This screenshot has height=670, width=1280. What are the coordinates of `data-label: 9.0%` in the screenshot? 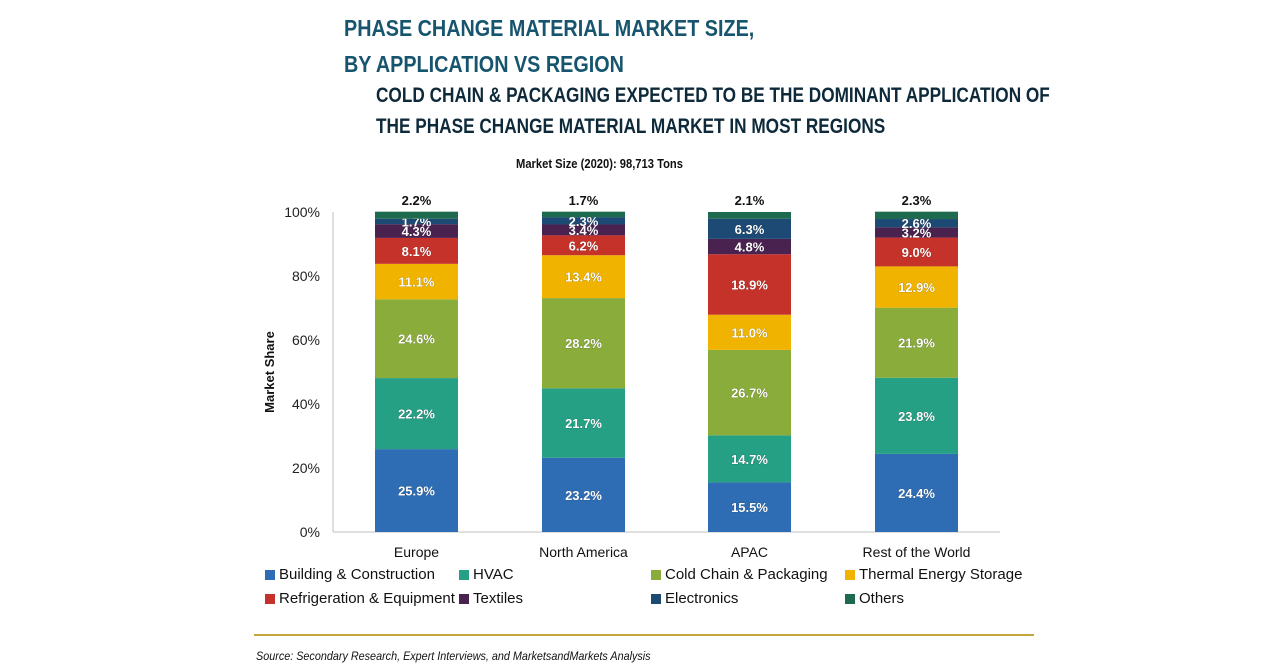 It's located at (917, 252).